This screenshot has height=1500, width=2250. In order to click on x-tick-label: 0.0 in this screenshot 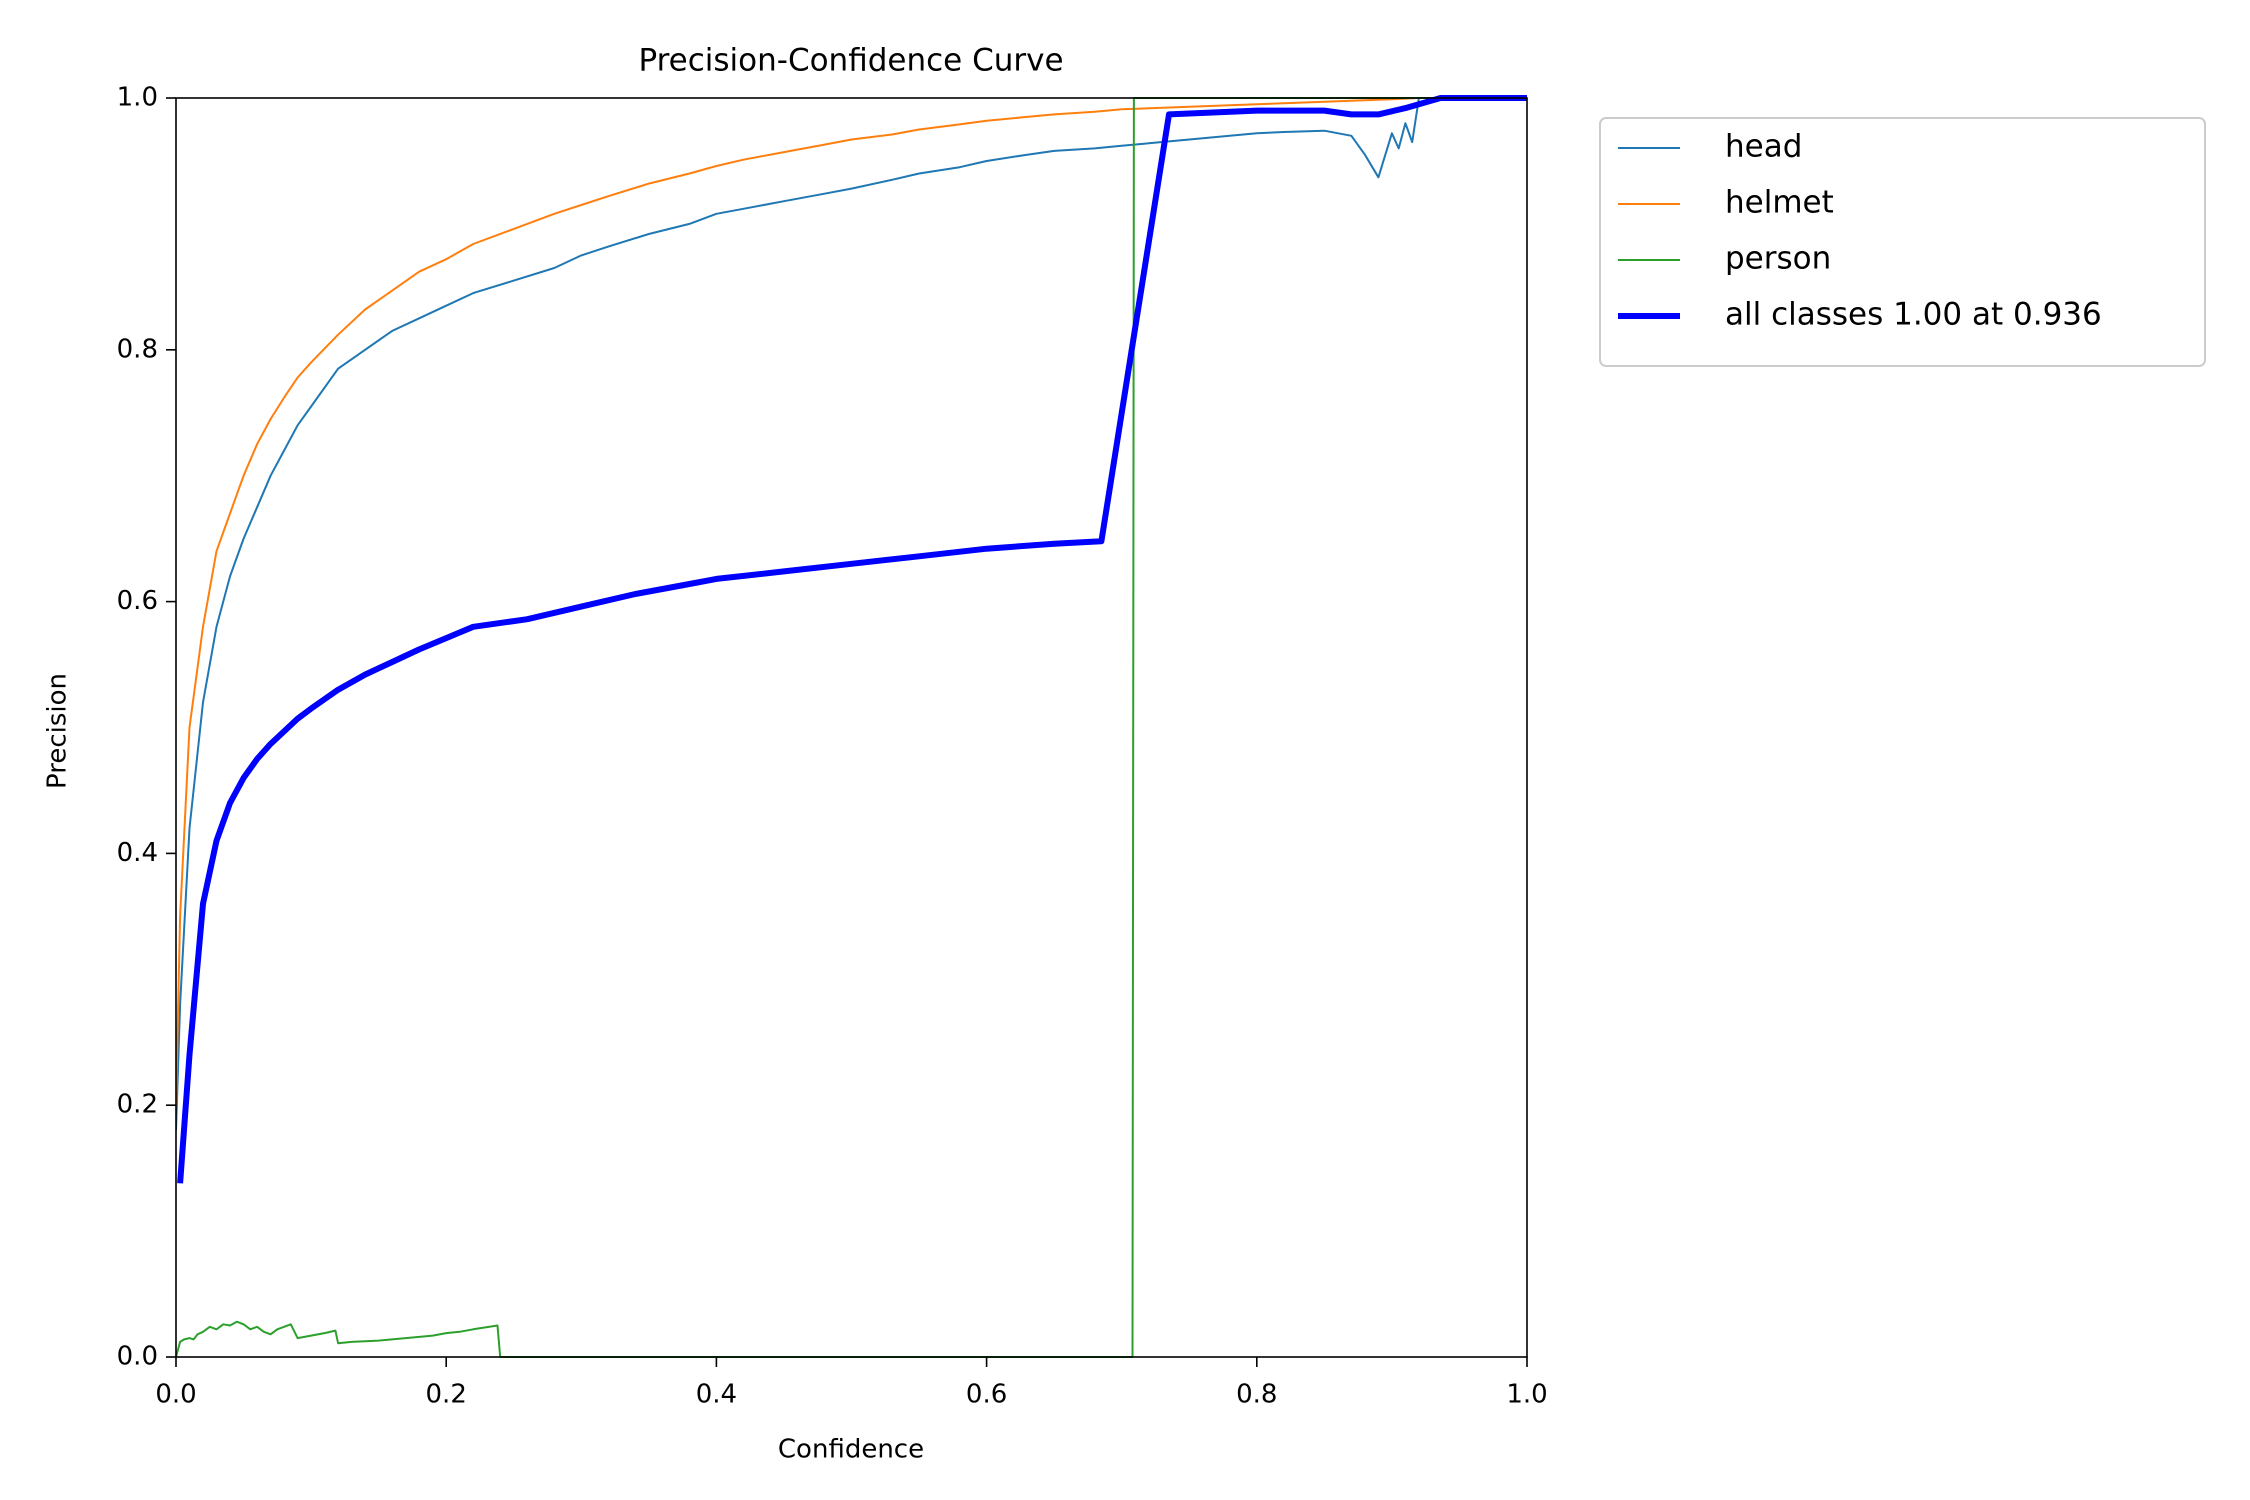, I will do `click(175, 1395)`.